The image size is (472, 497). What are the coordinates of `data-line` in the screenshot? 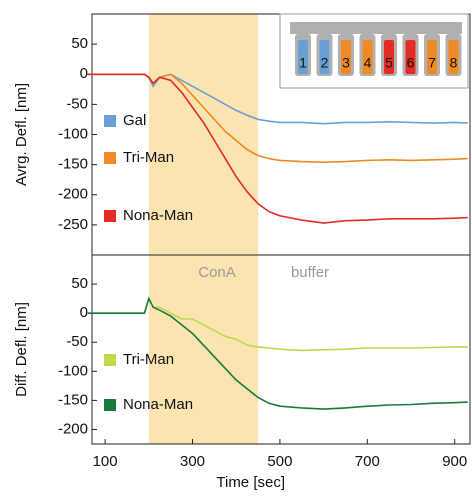 It's located at (277, 324).